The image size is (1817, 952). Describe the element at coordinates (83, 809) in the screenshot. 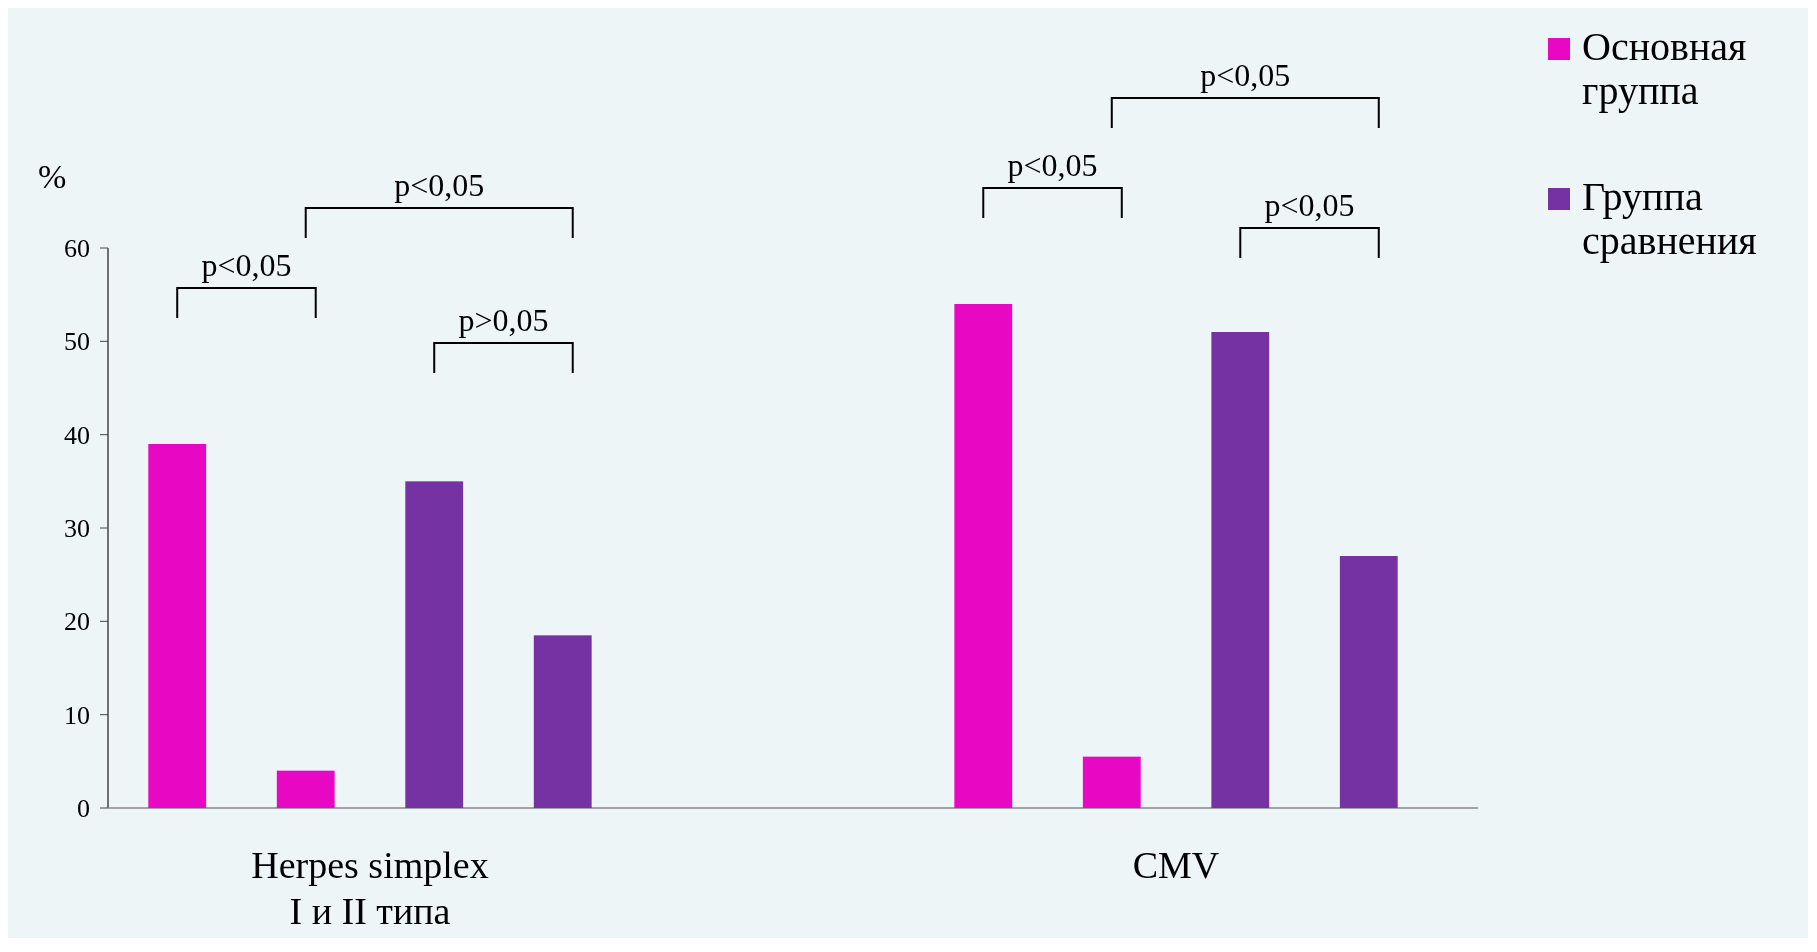

I see `y-tick-label: 0` at that location.